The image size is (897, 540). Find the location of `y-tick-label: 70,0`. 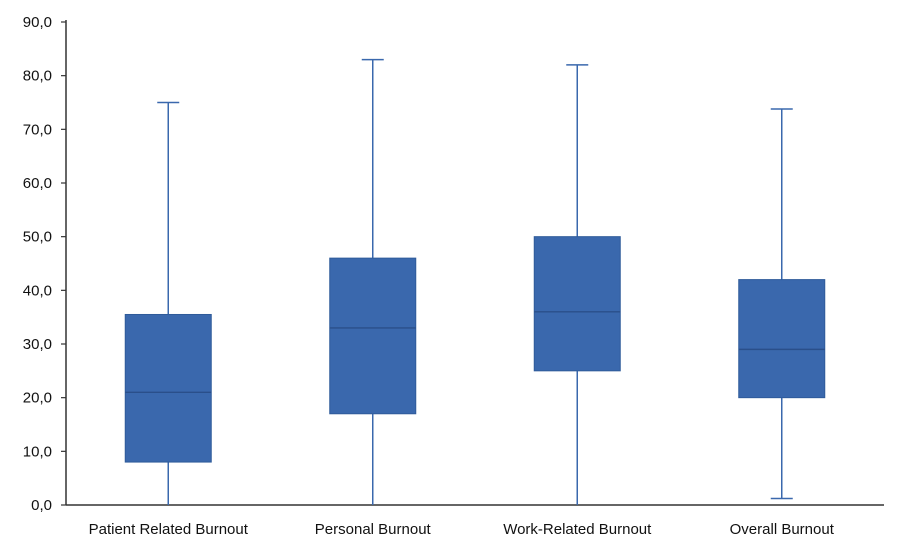

y-tick-label: 70,0 is located at coordinates (37, 129).